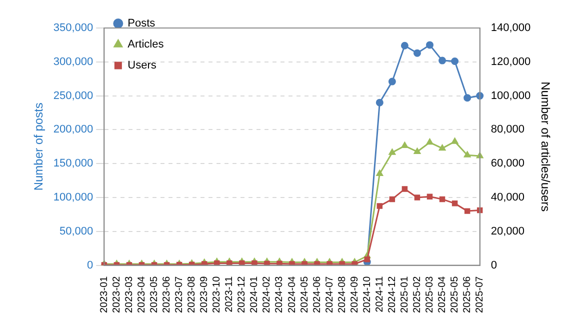  Describe the element at coordinates (254, 295) in the screenshot. I see `x-tick-label: 2024-01` at that location.